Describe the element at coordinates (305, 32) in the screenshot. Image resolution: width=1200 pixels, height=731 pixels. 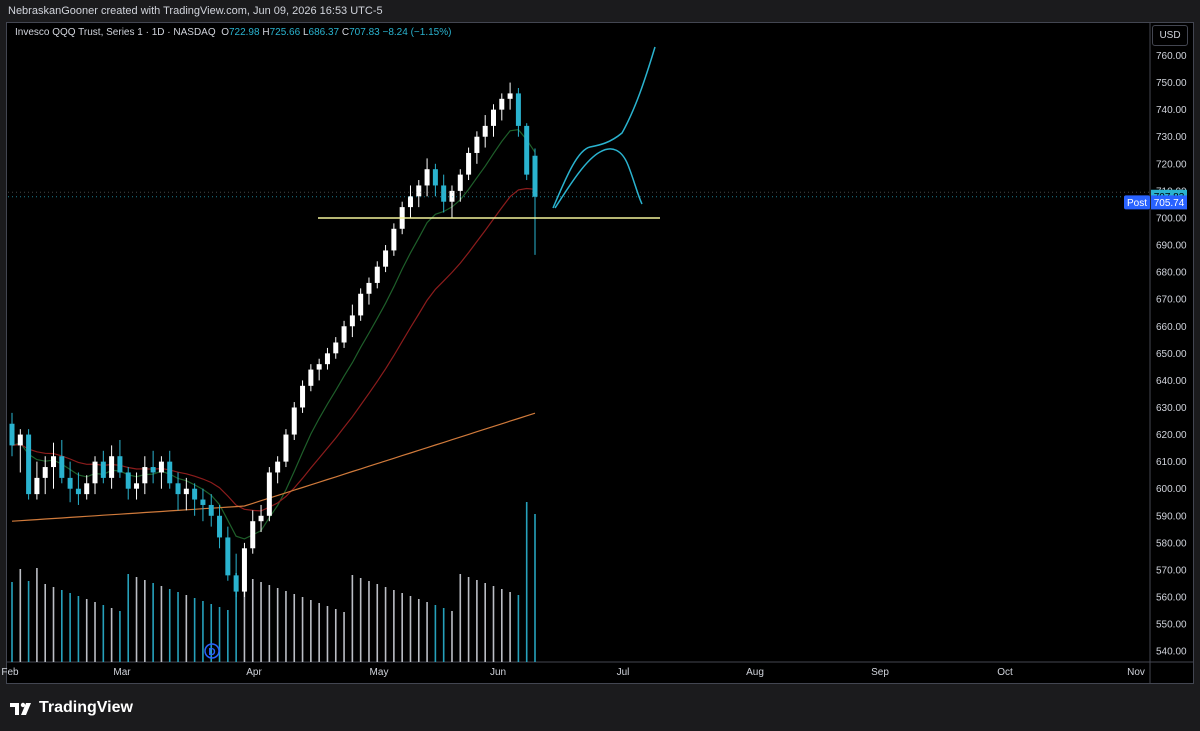
I see `low-label: L` at that location.